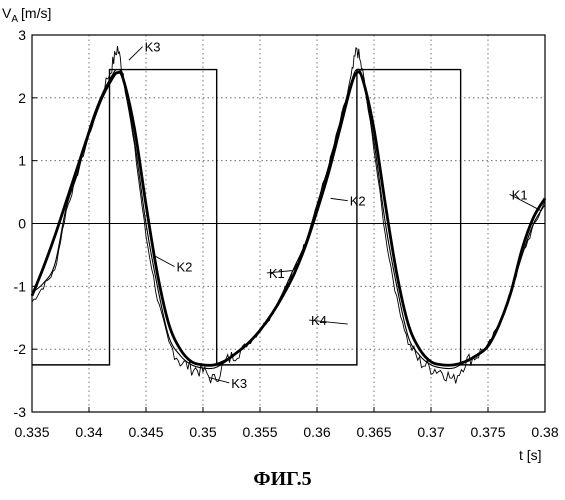 The width and height of the screenshot is (565, 500). I want to click on y-axis-label: VA[m/s], so click(26, 15).